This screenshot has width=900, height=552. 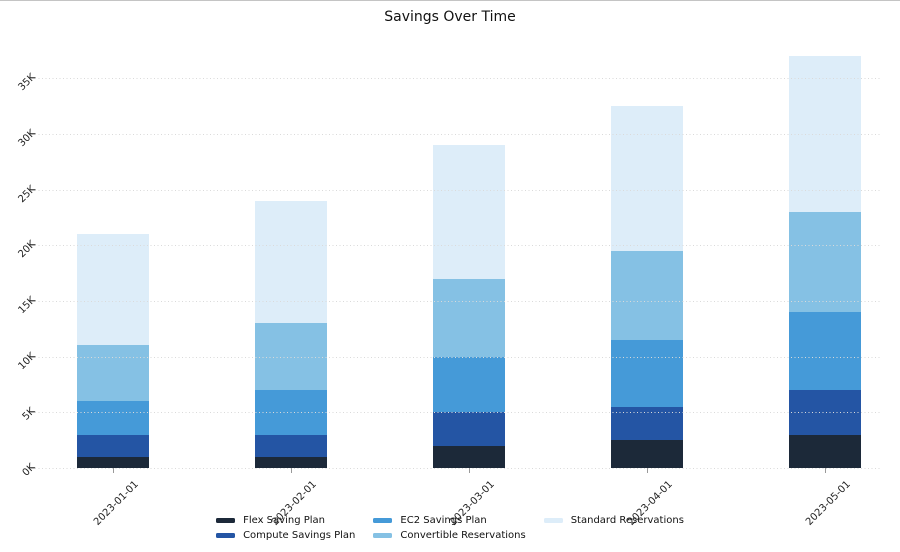 What do you see at coordinates (458, 190) in the screenshot?
I see `gridline-25K` at bounding box center [458, 190].